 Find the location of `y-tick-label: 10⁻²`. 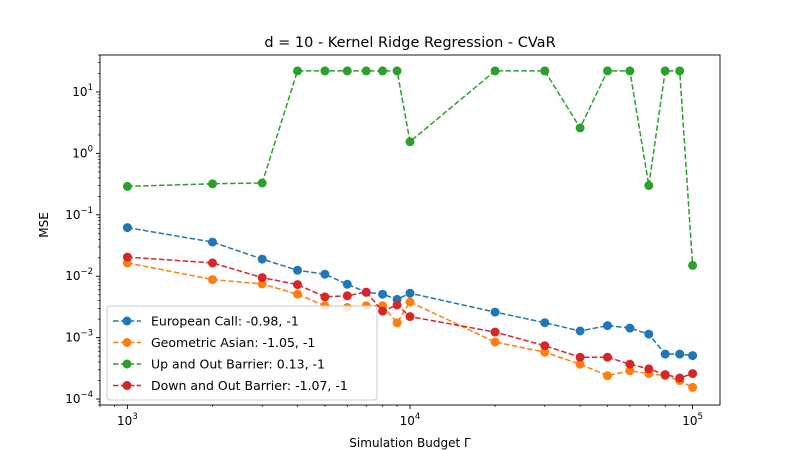

y-tick-label: 10⁻² is located at coordinates (79, 275).